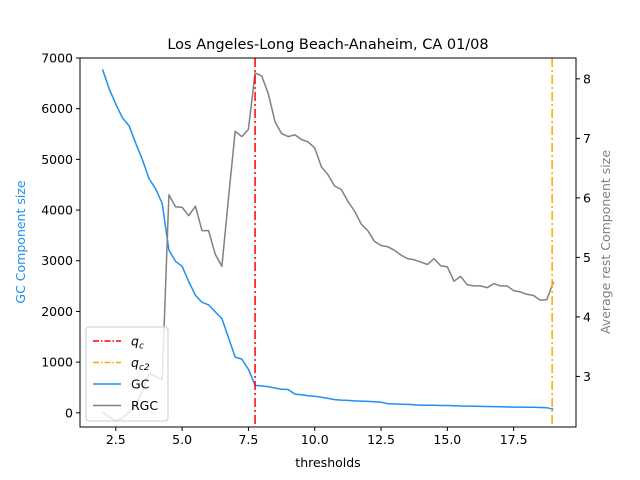  I want to click on right-y-tick-label: 5, so click(587, 257).